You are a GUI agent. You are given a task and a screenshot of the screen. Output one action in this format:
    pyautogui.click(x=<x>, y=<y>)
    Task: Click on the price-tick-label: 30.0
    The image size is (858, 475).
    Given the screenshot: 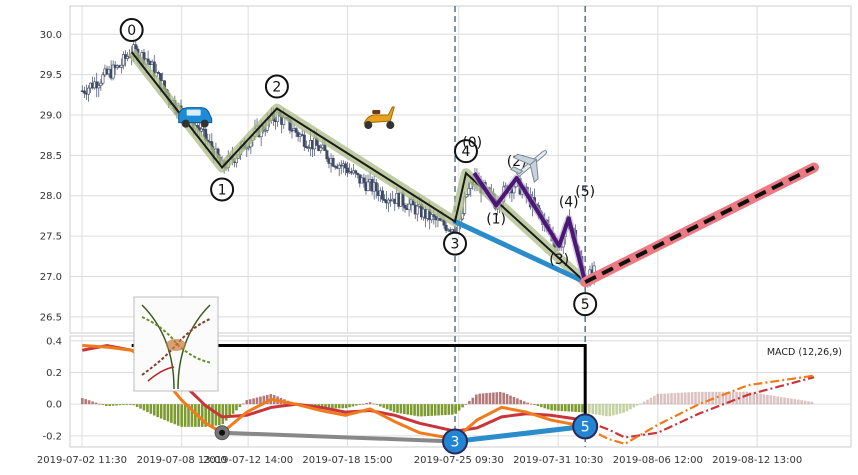 What is the action you would take?
    pyautogui.click(x=51, y=35)
    